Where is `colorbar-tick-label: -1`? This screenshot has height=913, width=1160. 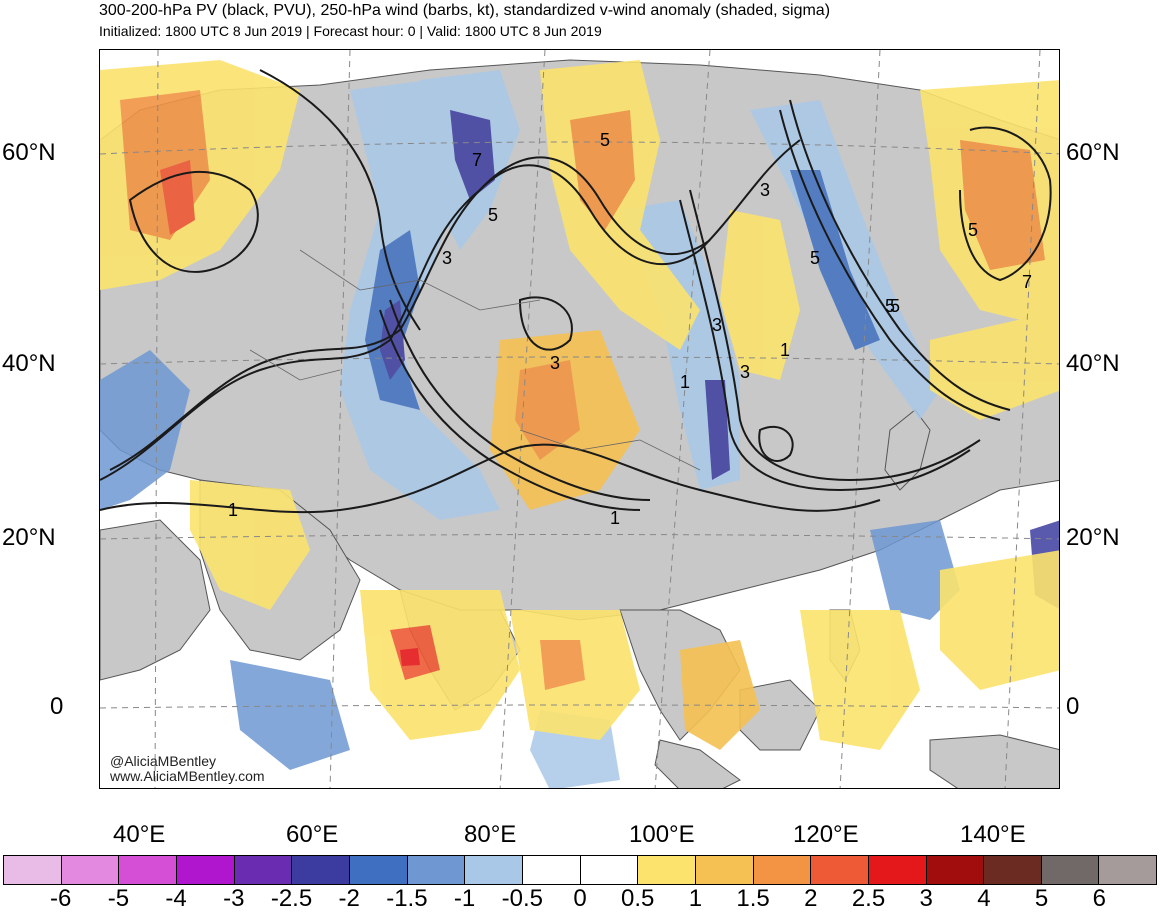
colorbar-tick-label: -1 is located at coordinates (464, 898).